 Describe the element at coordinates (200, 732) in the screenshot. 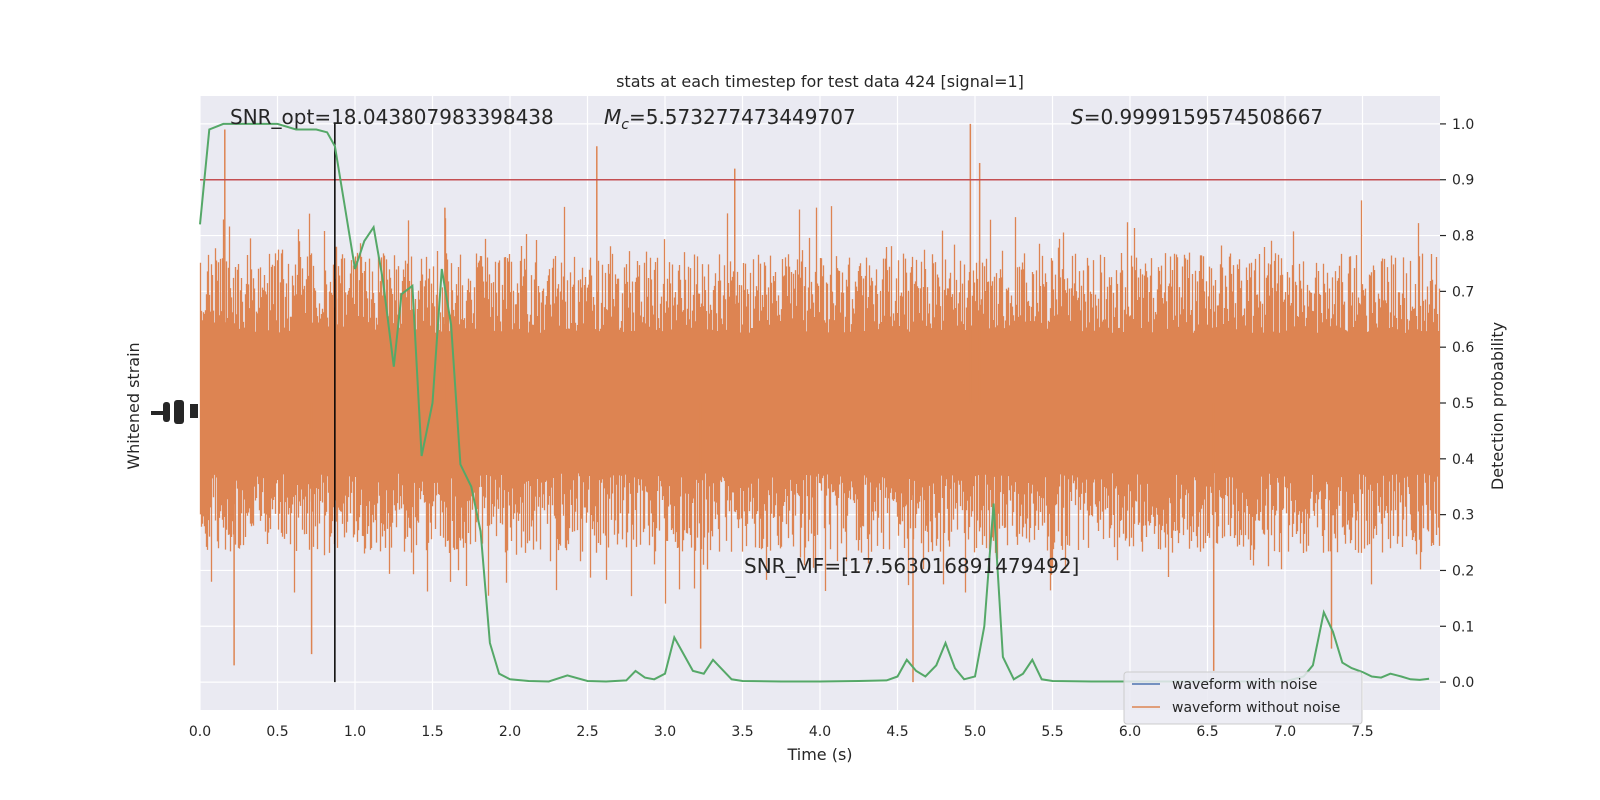

I see `x-tick-label: 0.0` at that location.